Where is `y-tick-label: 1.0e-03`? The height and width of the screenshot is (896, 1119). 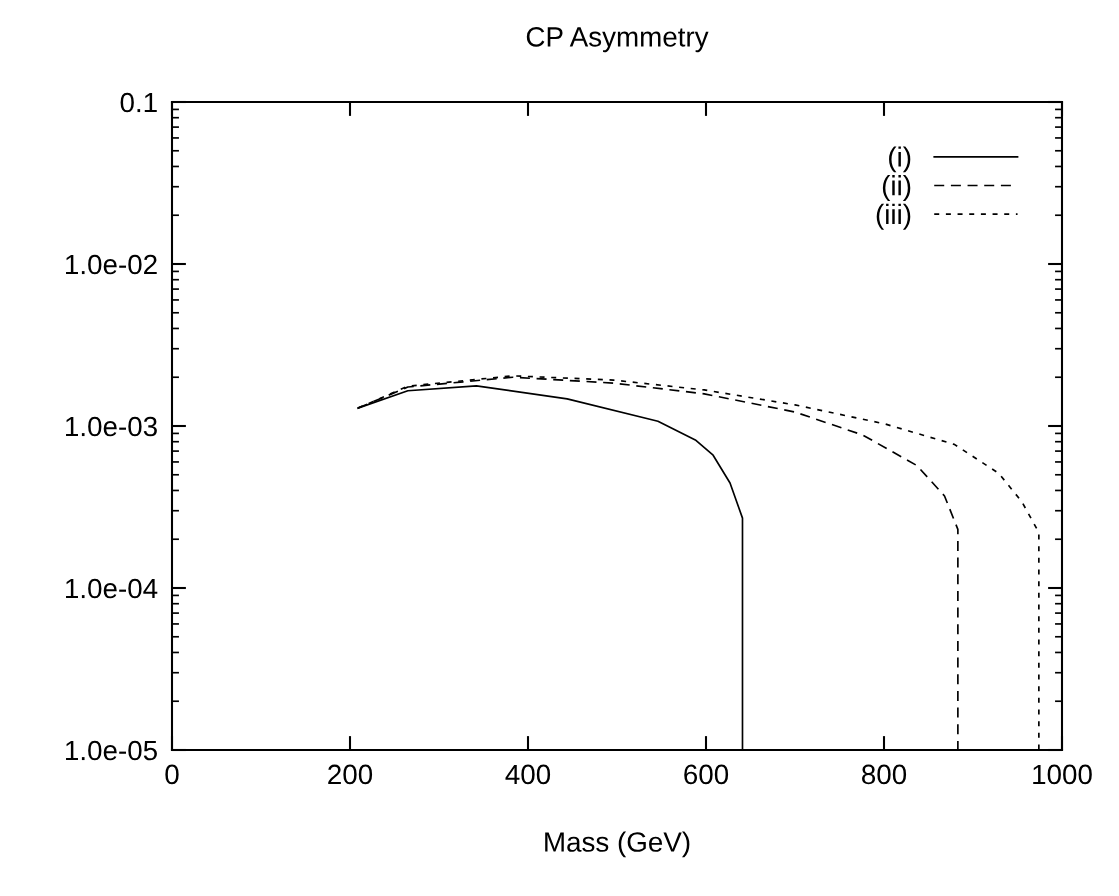
y-tick-label: 1.0e-03 is located at coordinates (111, 426).